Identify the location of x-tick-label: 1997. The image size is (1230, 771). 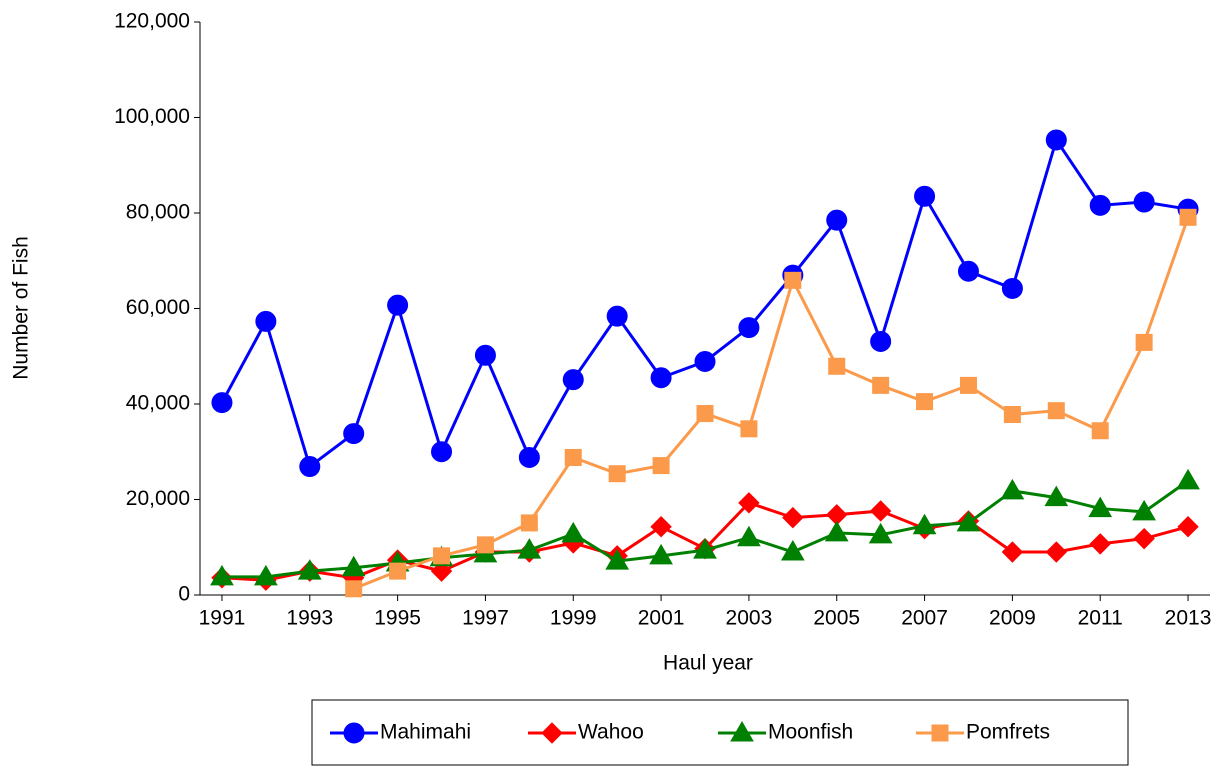
(485, 618).